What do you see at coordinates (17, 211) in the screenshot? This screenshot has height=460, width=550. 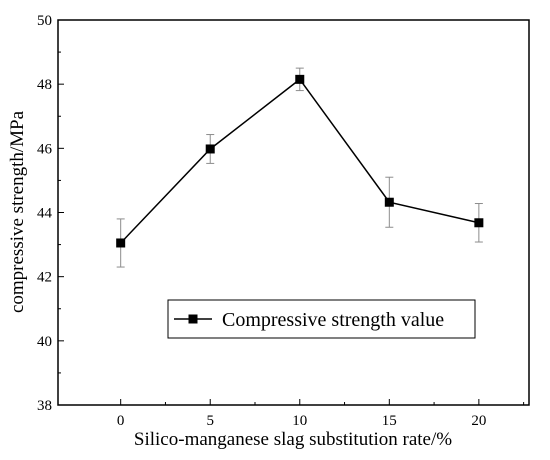 I see `y-axis-title: compressive strength/MPa` at bounding box center [17, 211].